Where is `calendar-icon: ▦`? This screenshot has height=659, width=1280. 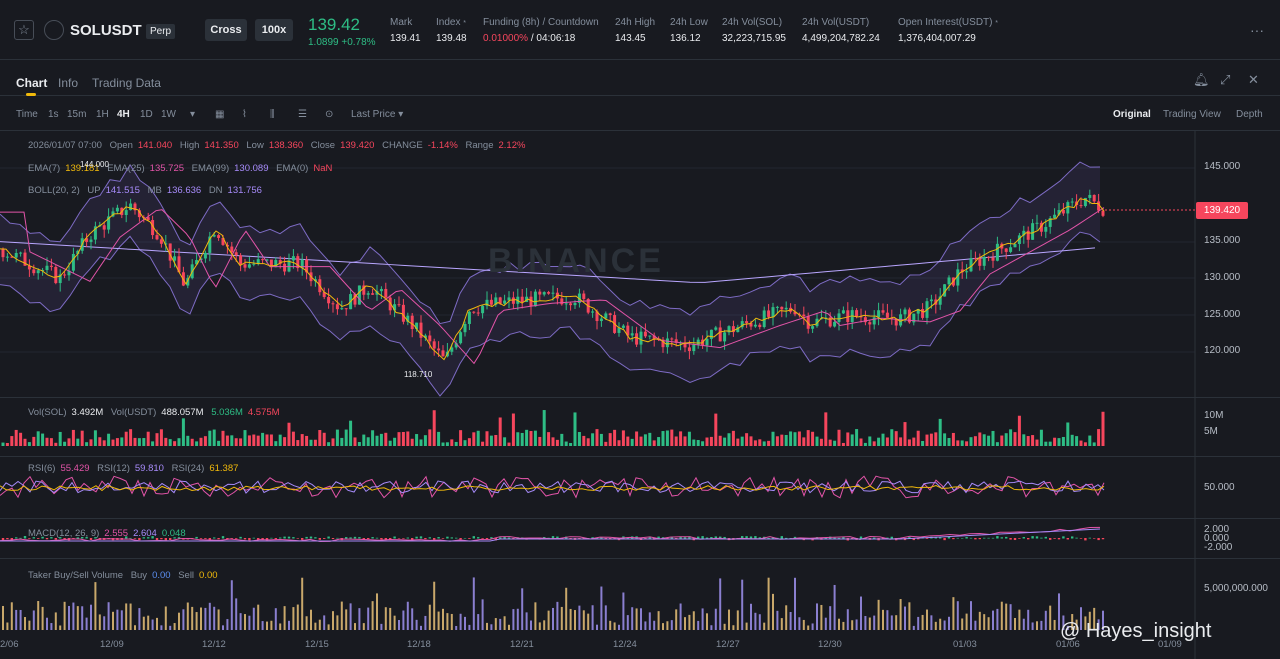 calendar-icon: ▦ is located at coordinates (220, 114).